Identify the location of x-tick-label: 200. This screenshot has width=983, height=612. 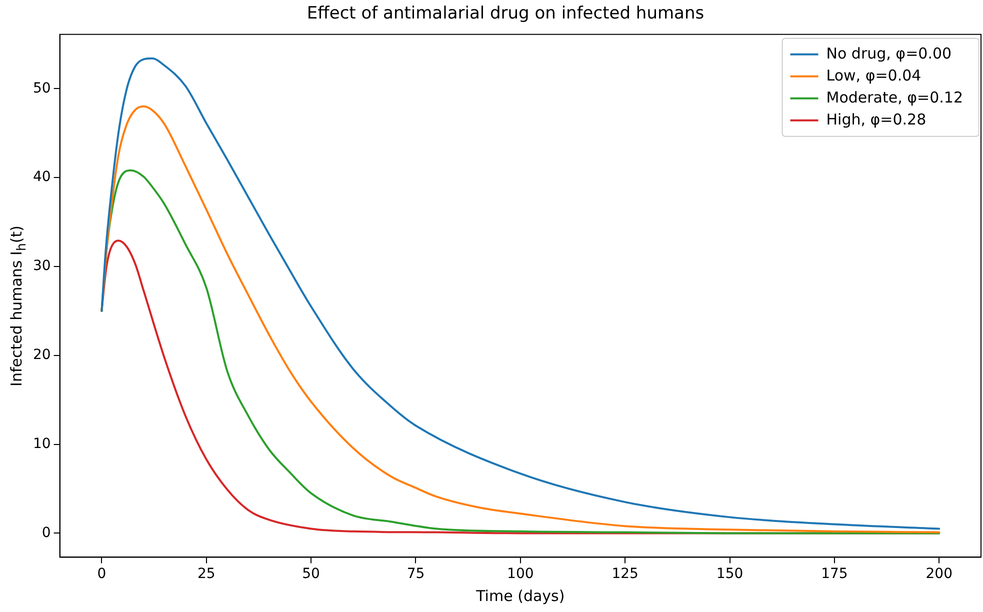
(939, 574).